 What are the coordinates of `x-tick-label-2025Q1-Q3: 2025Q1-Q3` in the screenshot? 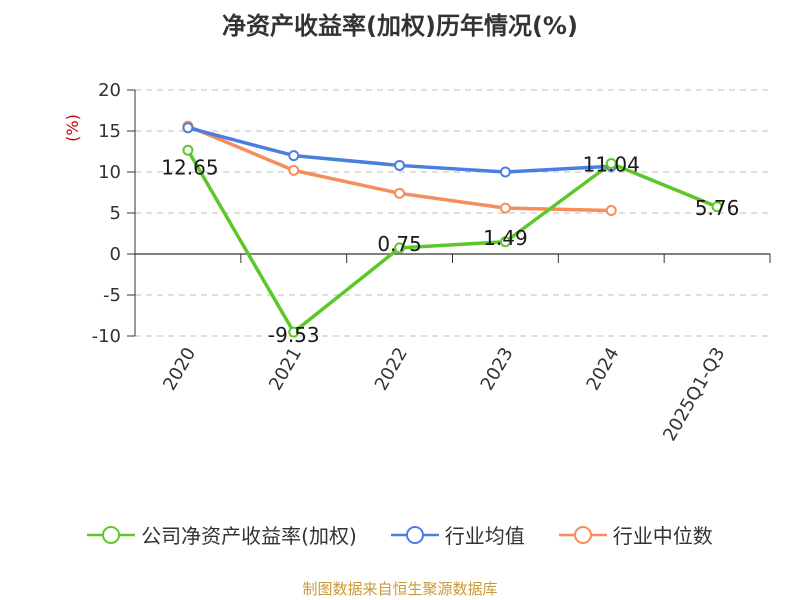 It's located at (694, 394).